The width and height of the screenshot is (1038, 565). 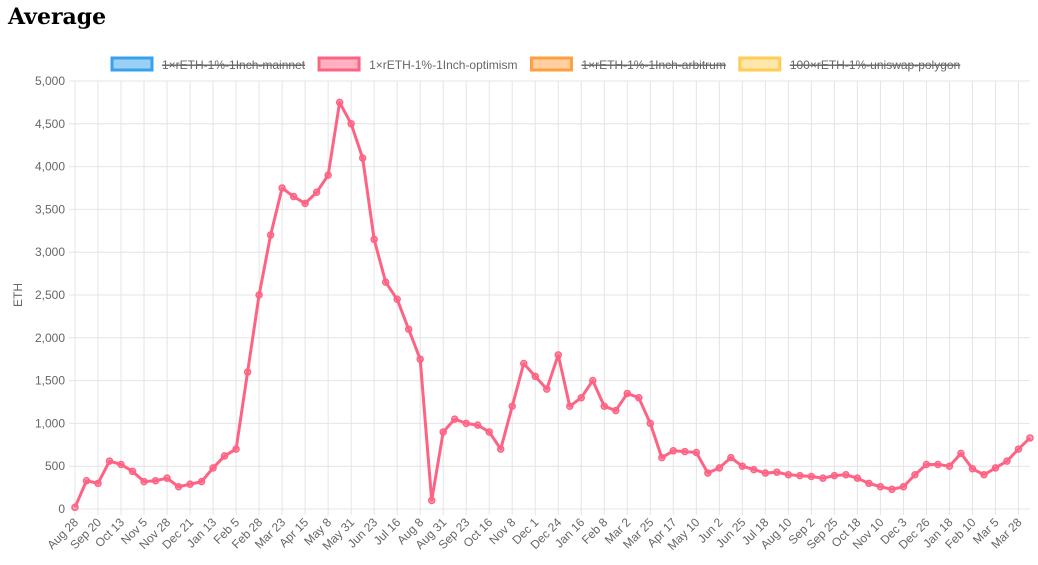 I want to click on y-tick-label: 1,000, so click(x=50, y=423).